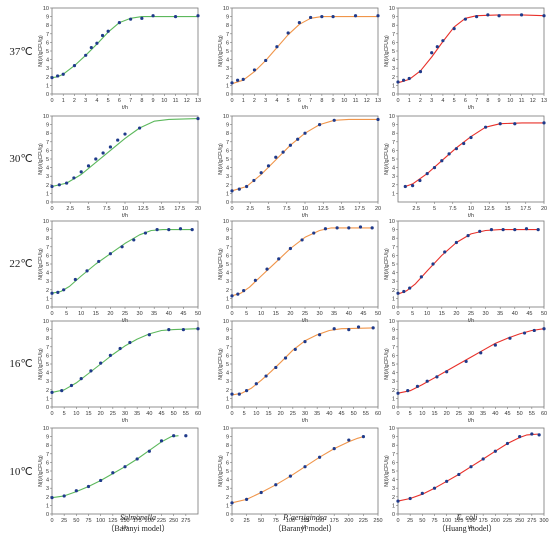  What do you see at coordinates (305, 517) in the screenshot?
I see `caption-organism: P. aeruginosa` at bounding box center [305, 517].